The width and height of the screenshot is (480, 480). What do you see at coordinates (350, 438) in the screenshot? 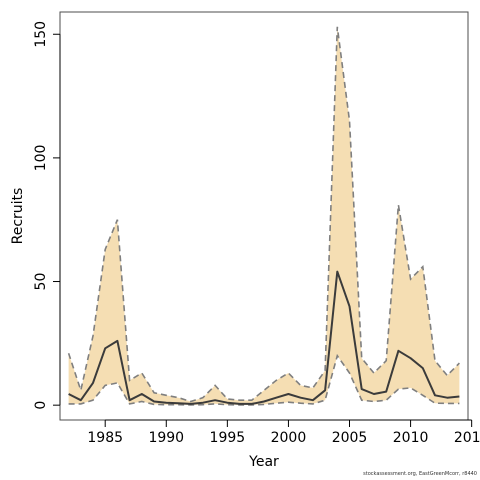
I see `x-tick-label: 2005` at bounding box center [350, 438].